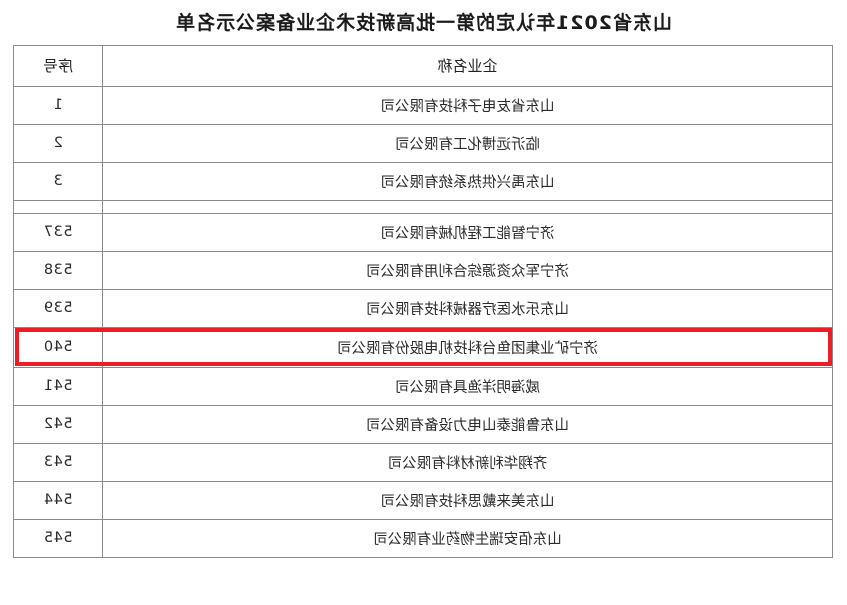 This screenshot has height=605, width=847. I want to click on table-row-gap, so click(423, 207).